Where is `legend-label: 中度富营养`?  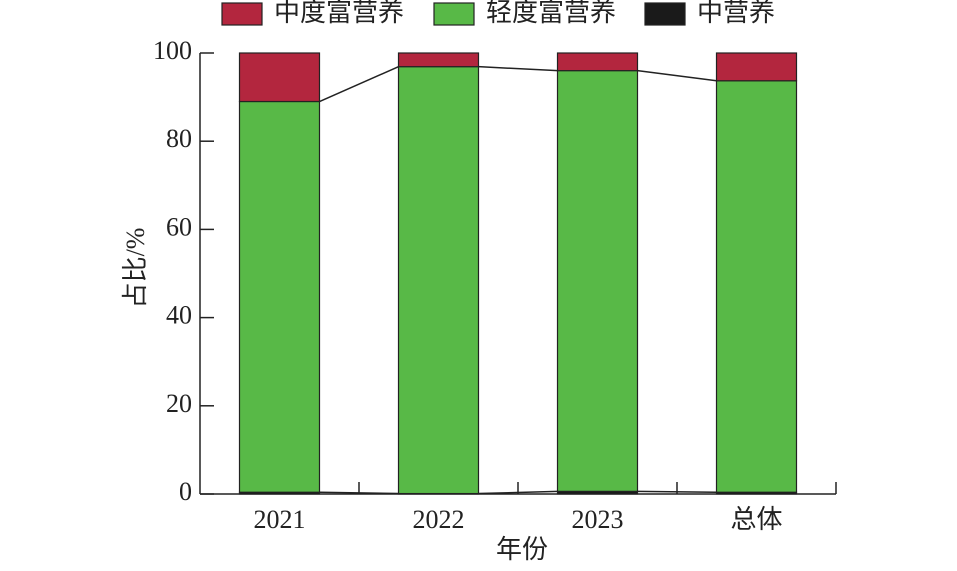 legend-label: 中度富营养 is located at coordinates (339, 13).